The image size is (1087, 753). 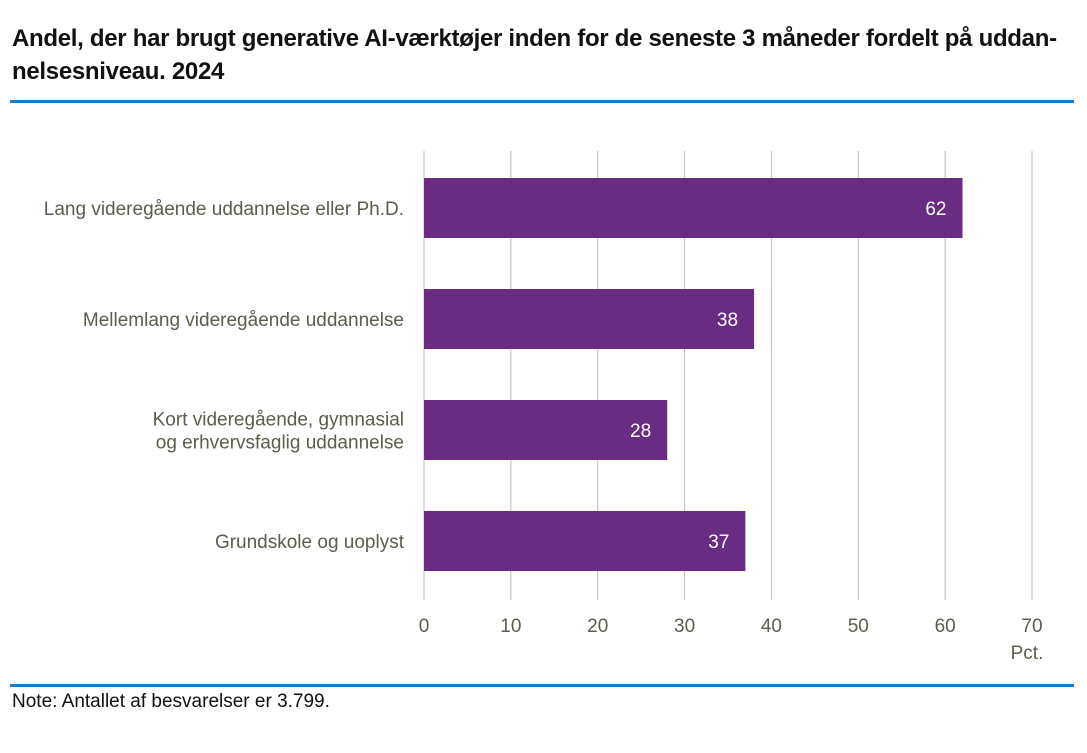 I want to click on x-tick-label: 70, so click(x=1031, y=626).